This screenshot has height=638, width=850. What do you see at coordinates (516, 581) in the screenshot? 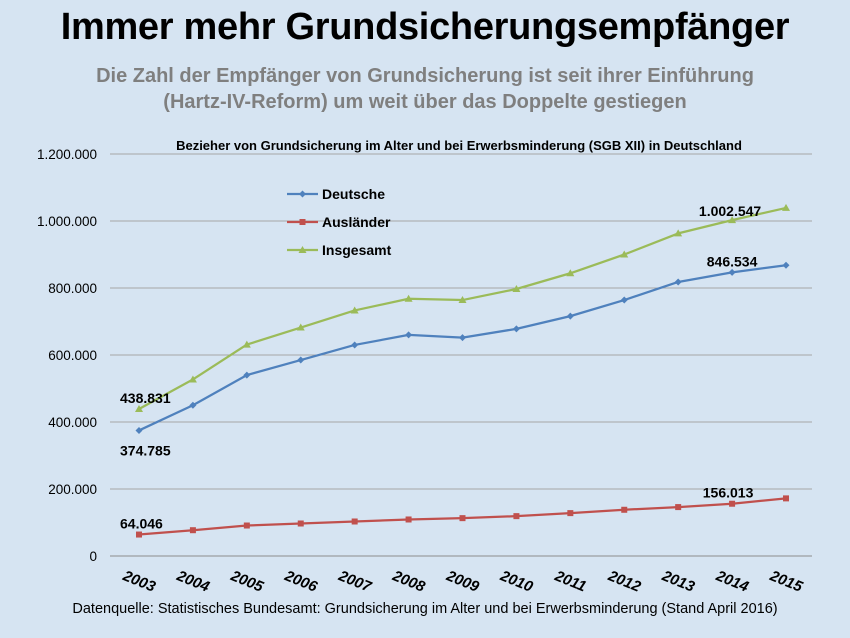
I see `x-tick-label: 2010` at bounding box center [516, 581].